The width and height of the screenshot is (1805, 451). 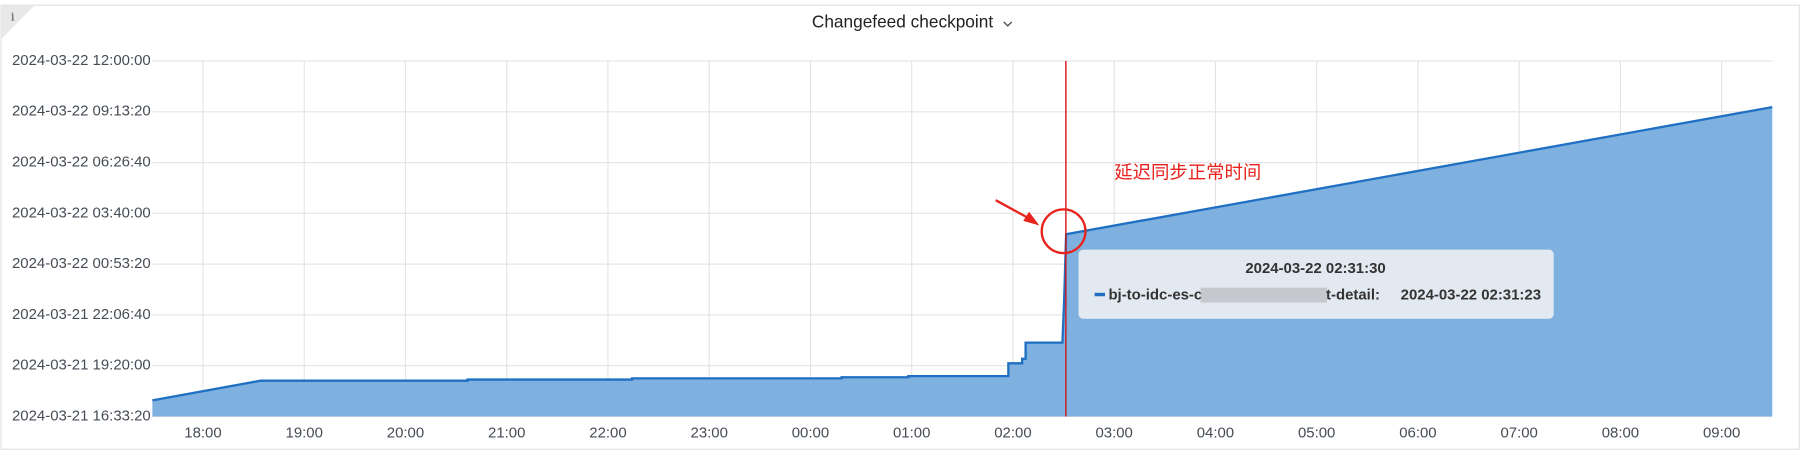 What do you see at coordinates (607, 433) in the screenshot?
I see `x-tick-label: 22:00` at bounding box center [607, 433].